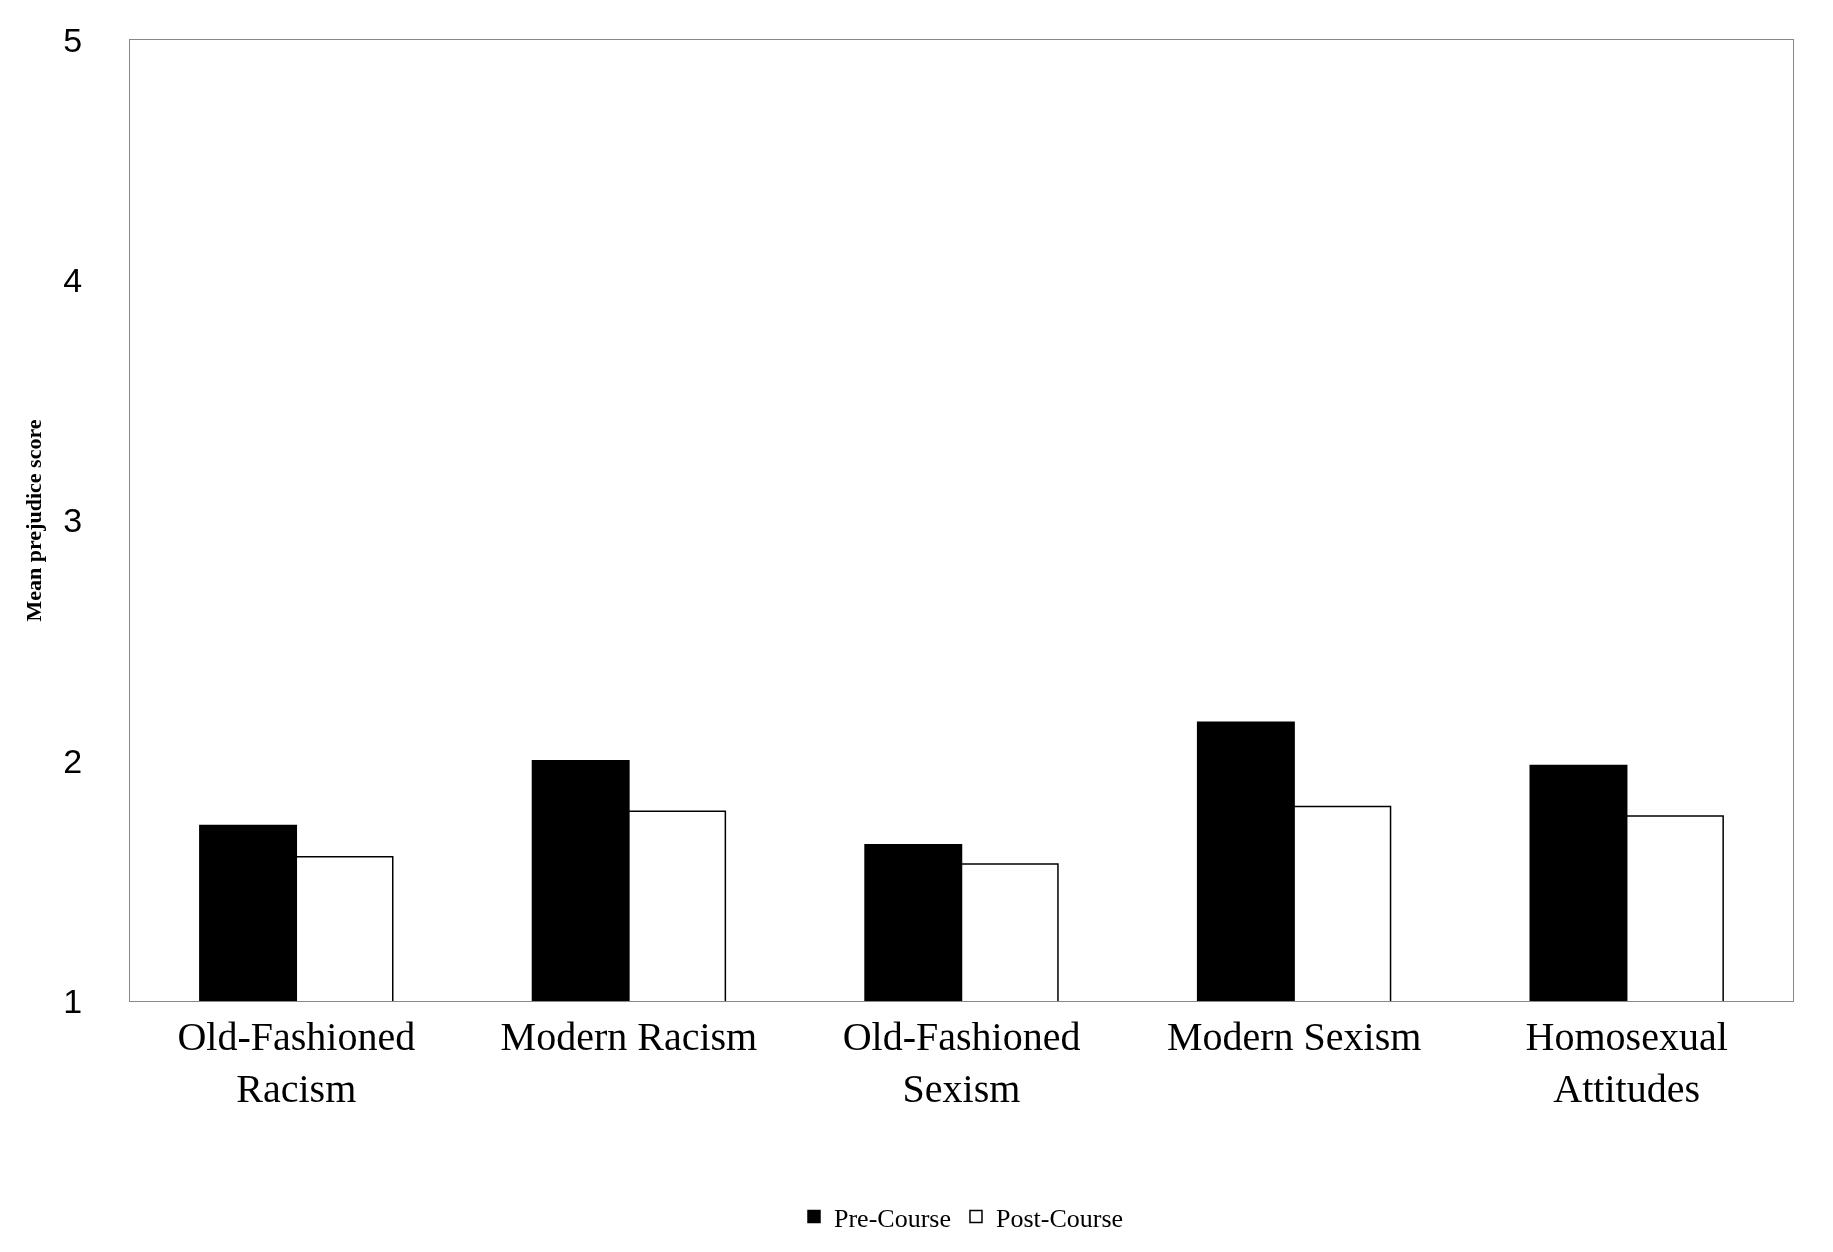 The image size is (1833, 1252). Describe the element at coordinates (629, 1036) in the screenshot. I see `x-tick-label: Modern Racism` at that location.